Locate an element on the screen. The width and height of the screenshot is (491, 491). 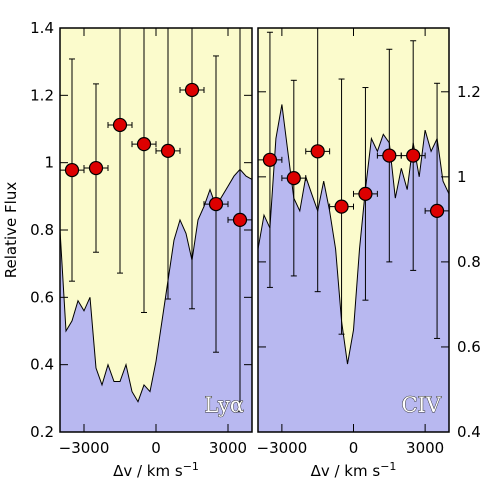
y-tick-label: 0.2 is located at coordinates (42, 432).